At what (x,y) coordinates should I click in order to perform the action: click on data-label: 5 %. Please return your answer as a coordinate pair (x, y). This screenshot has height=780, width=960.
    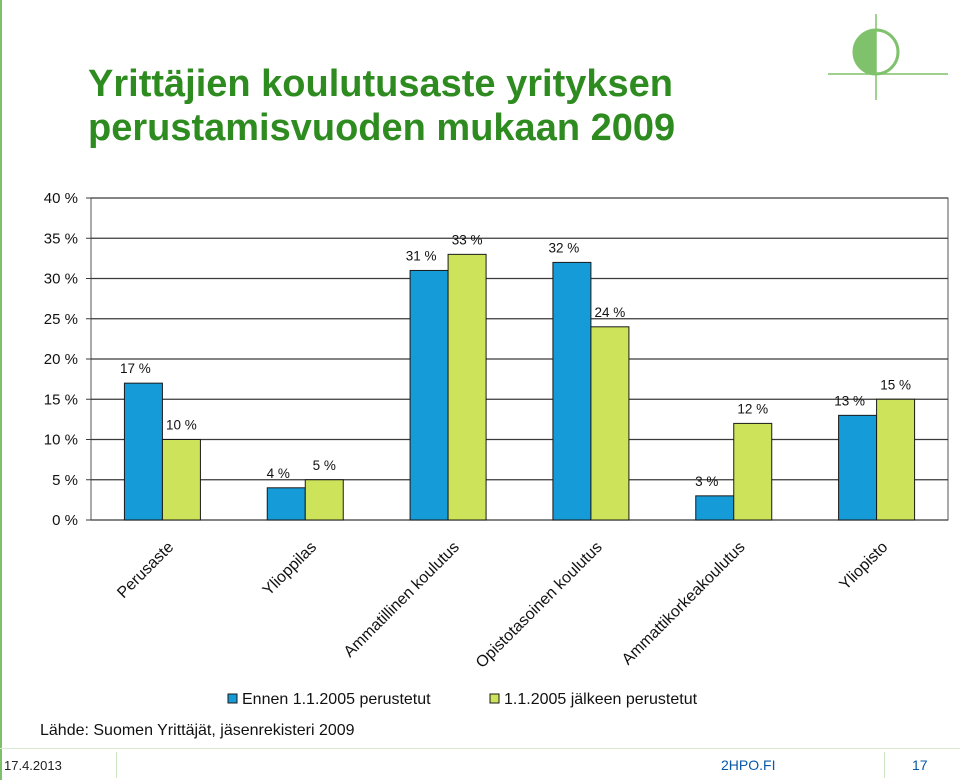
    Looking at the image, I should click on (324, 465).